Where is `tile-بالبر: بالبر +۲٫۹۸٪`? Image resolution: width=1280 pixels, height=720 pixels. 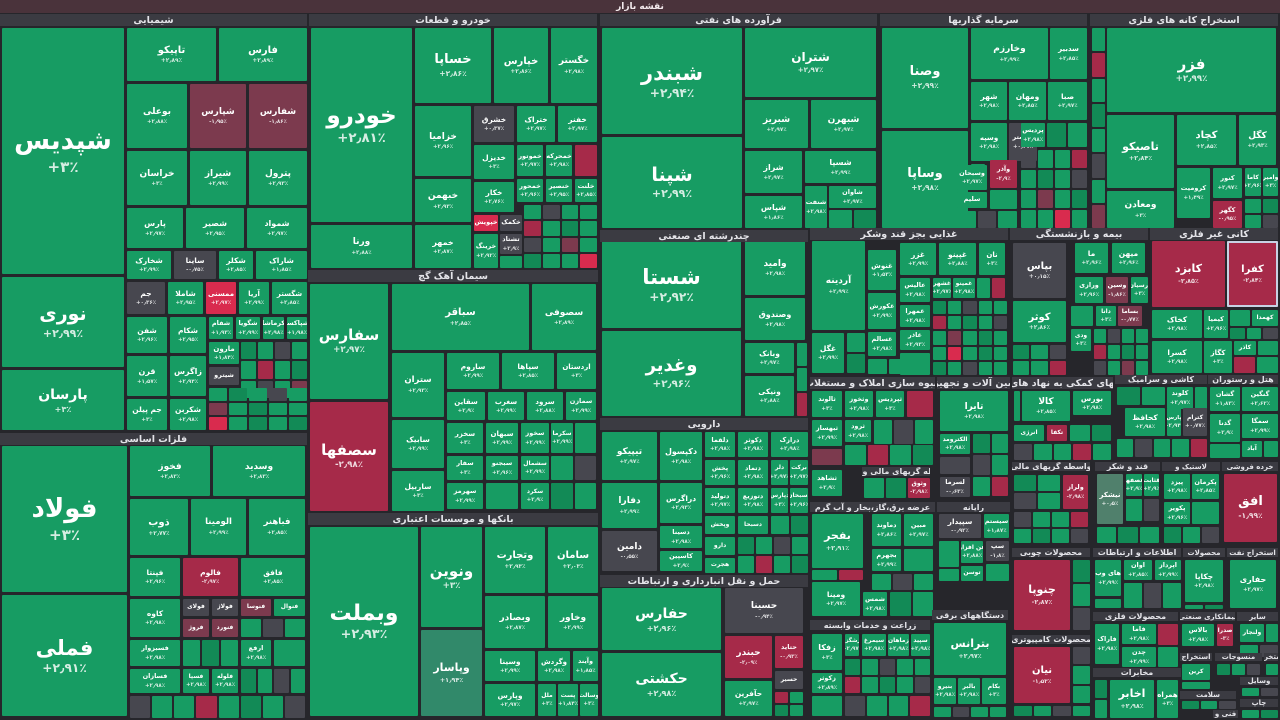 tile-بالبر: بالبر +۲٫۹۸٪ is located at coordinates (969, 691).